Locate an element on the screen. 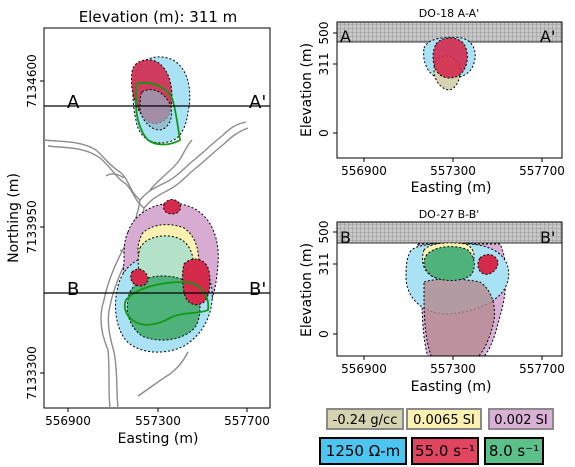  legend-density: -0.24 g/cc is located at coordinates (365, 419).